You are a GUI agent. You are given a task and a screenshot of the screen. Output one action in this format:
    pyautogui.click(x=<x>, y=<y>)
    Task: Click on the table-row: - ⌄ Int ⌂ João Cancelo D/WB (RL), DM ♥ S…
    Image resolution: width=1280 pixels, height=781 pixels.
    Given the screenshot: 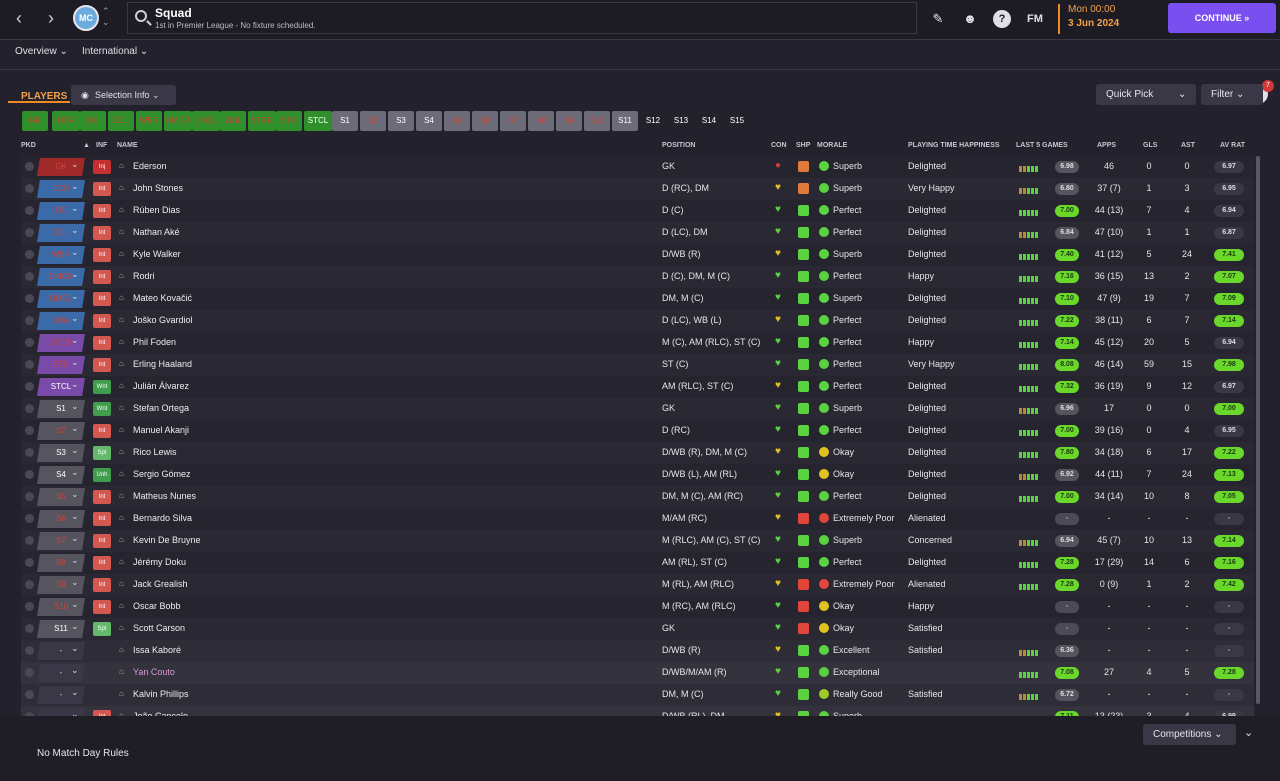 What is the action you would take?
    pyautogui.click(x=637, y=711)
    